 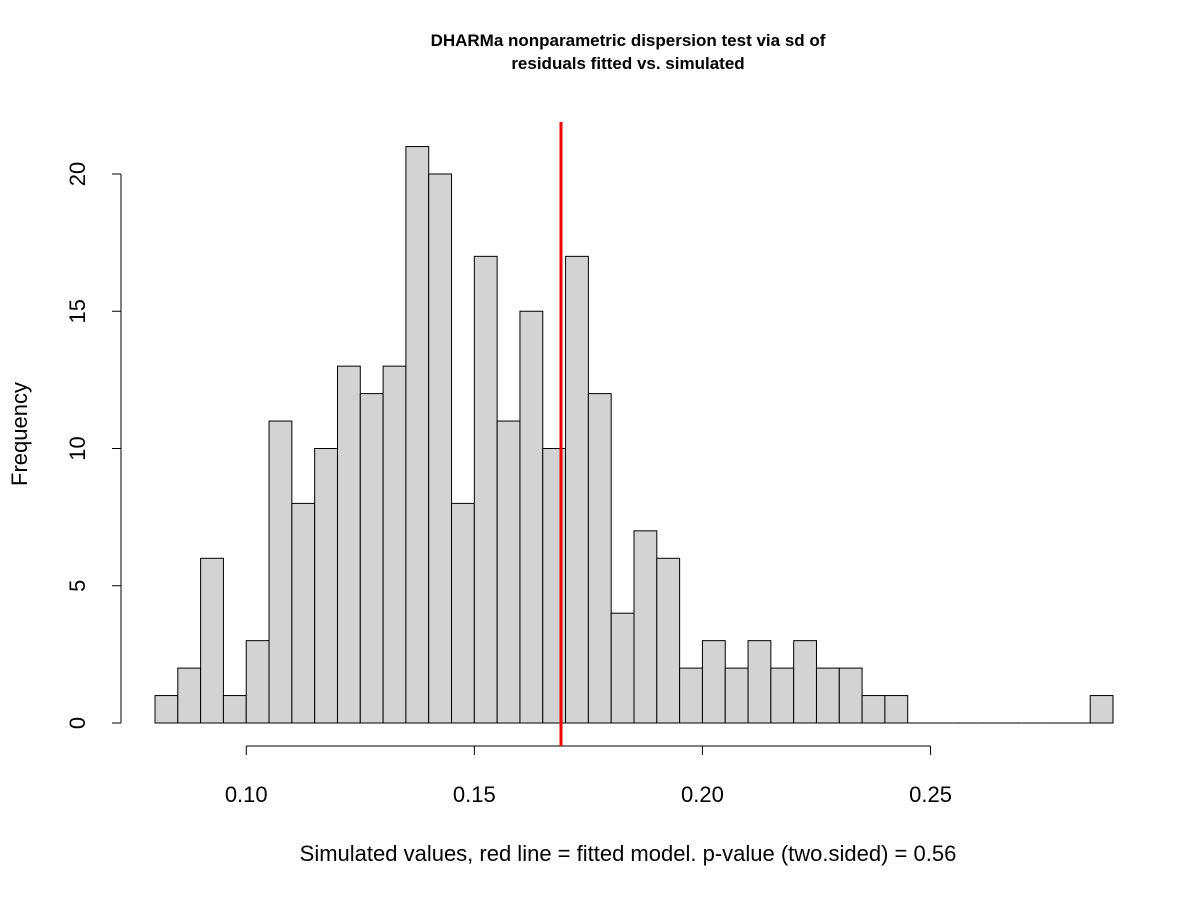 What do you see at coordinates (77, 723) in the screenshot?
I see `y-tick-label: 0` at bounding box center [77, 723].